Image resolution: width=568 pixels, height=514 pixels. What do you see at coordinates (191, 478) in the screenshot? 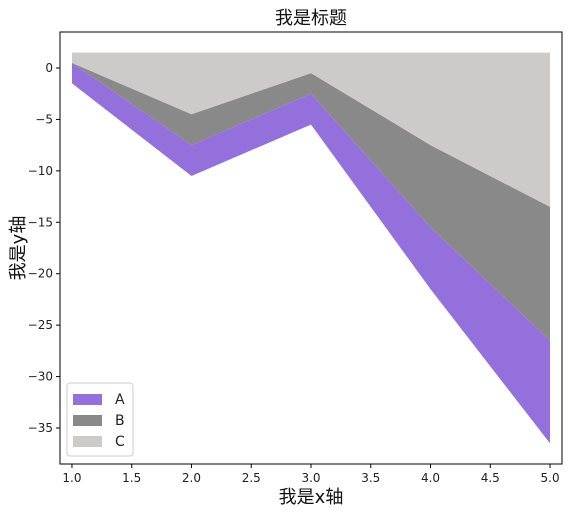
I see `x-tick-label: 2.0` at bounding box center [191, 478].